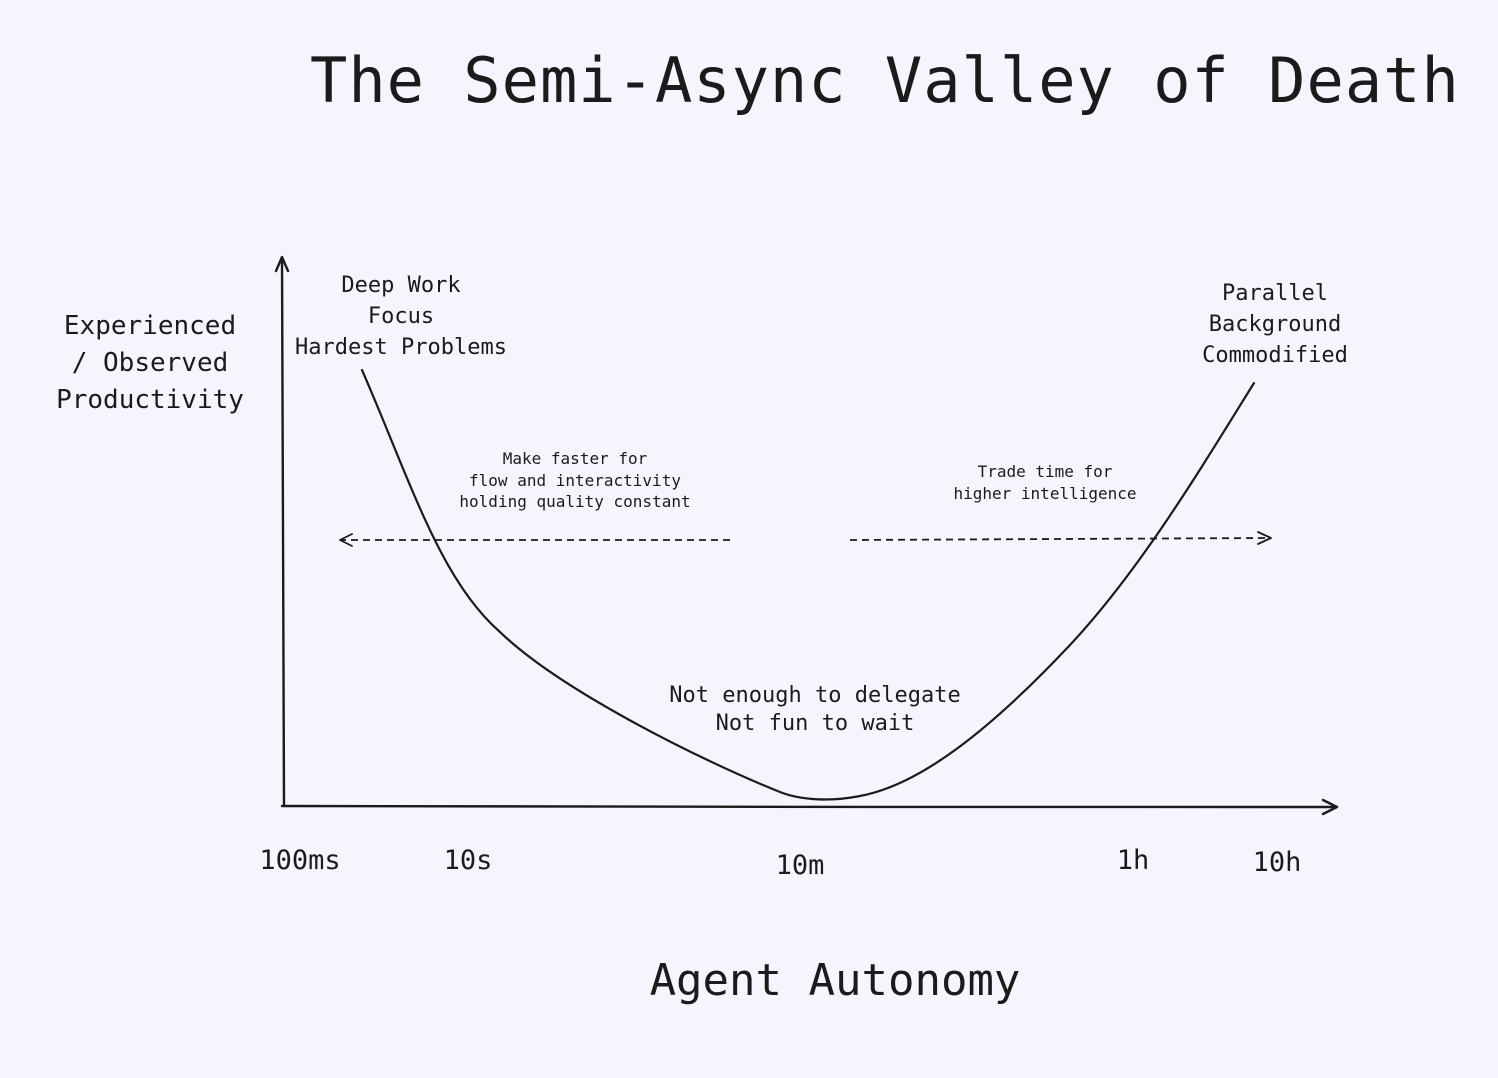  Describe the element at coordinates (1045, 482) in the screenshot. I see `right-arrow-annotation: Trade time for higher intelligence` at that location.